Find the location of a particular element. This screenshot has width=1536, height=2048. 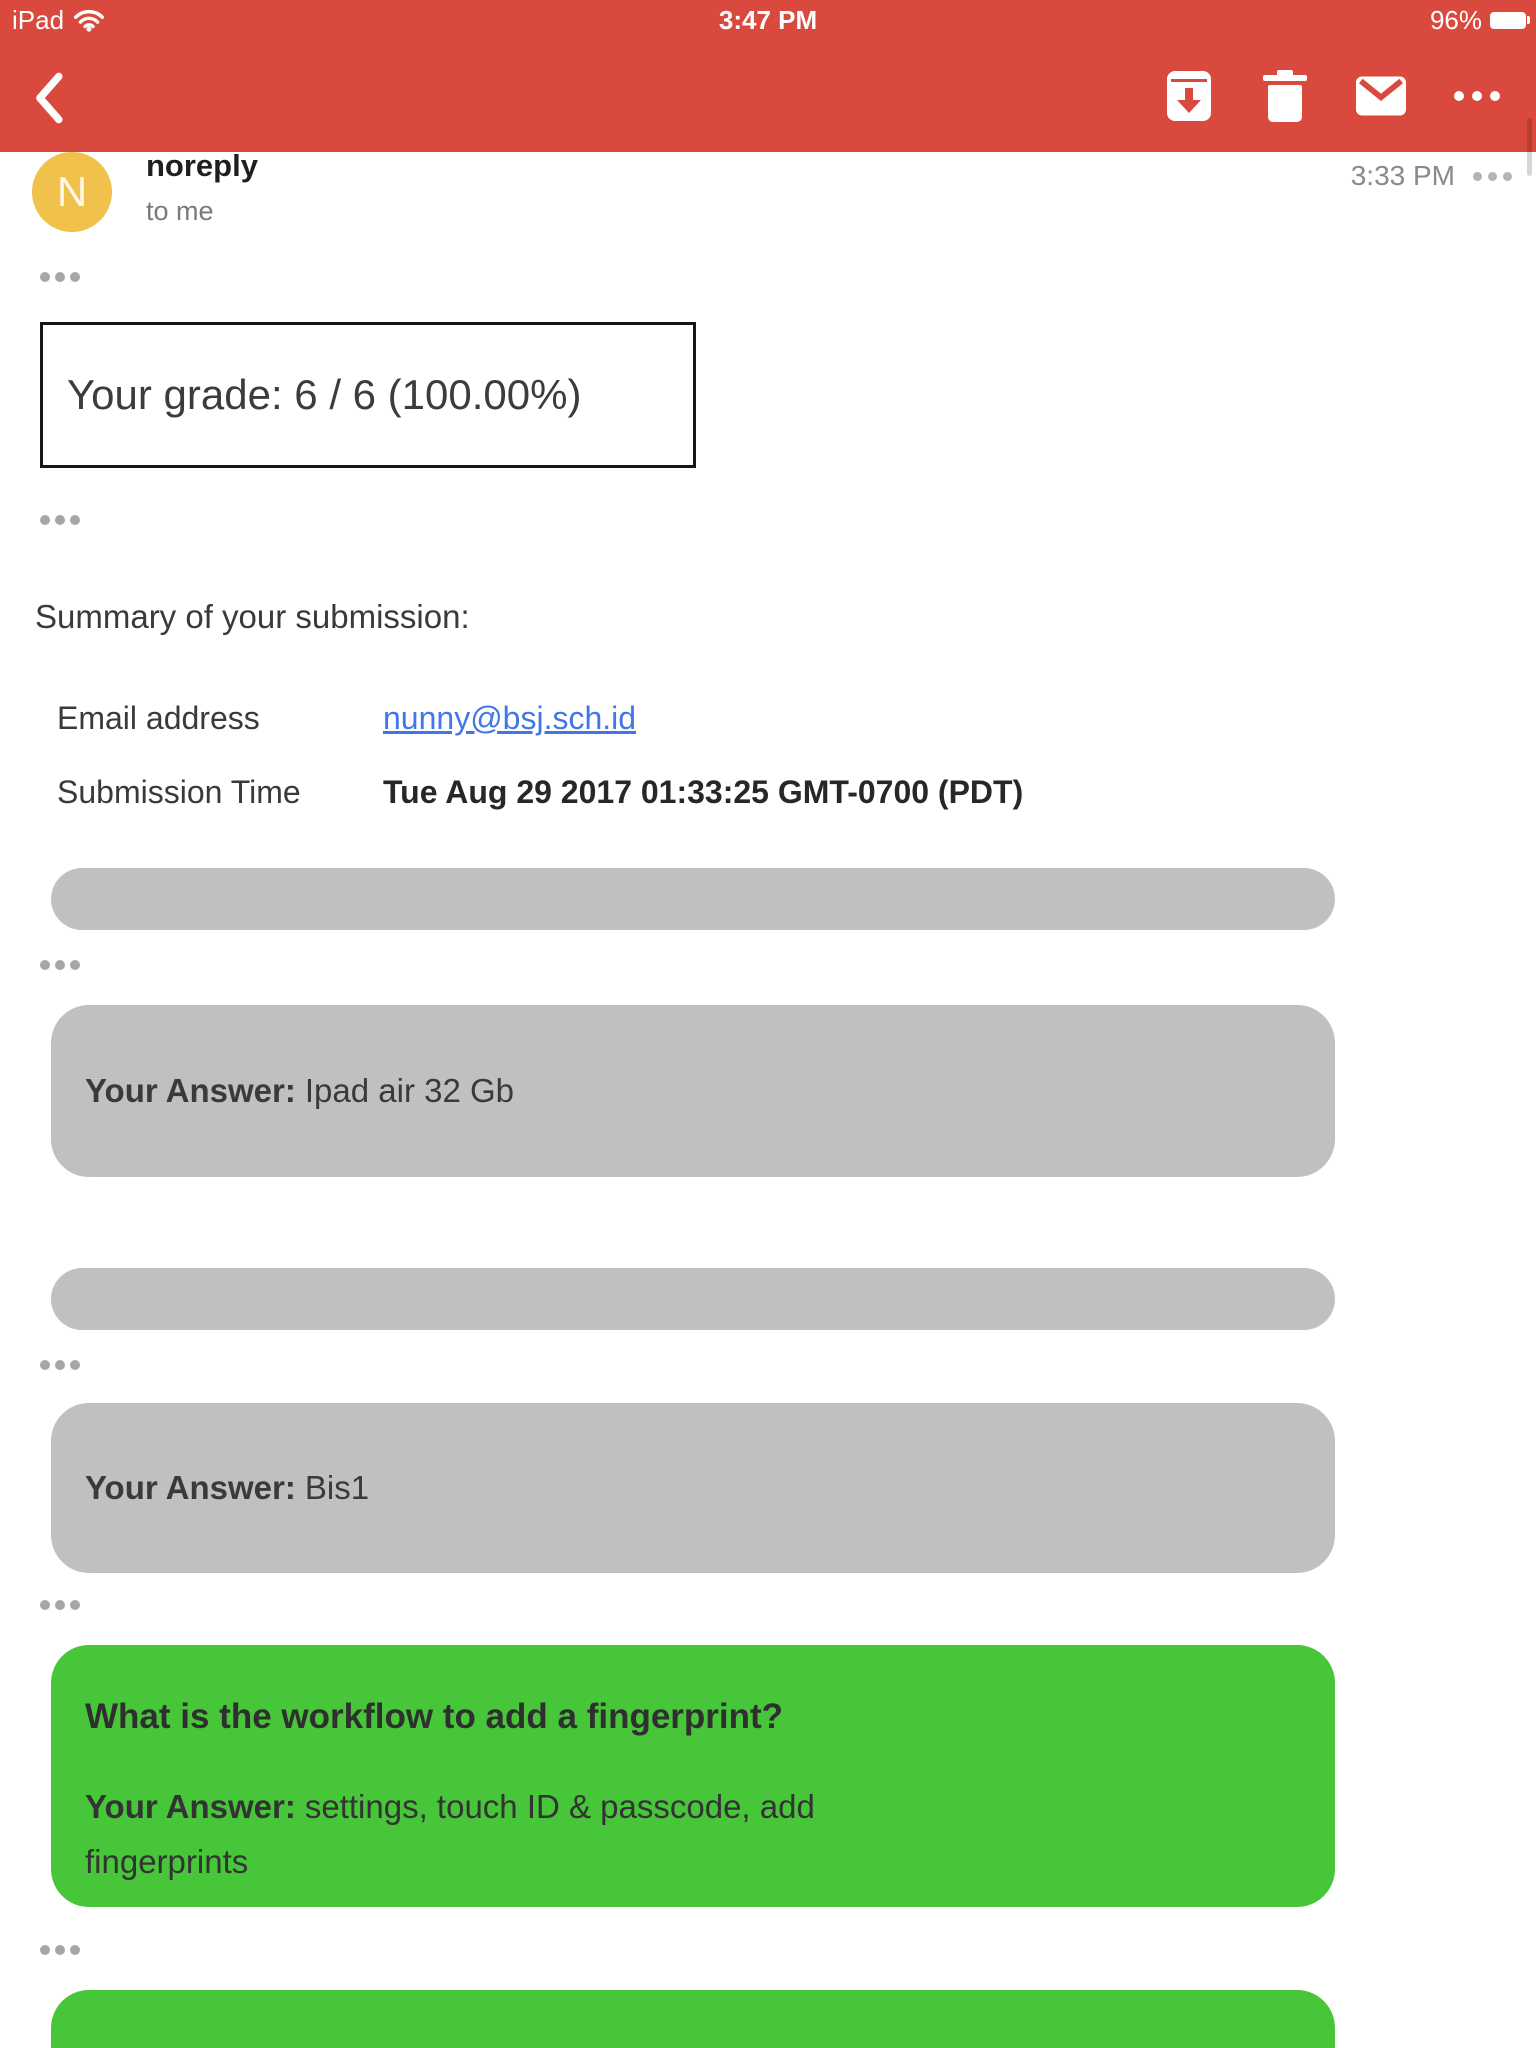

archive-icon is located at coordinates (1189, 96).